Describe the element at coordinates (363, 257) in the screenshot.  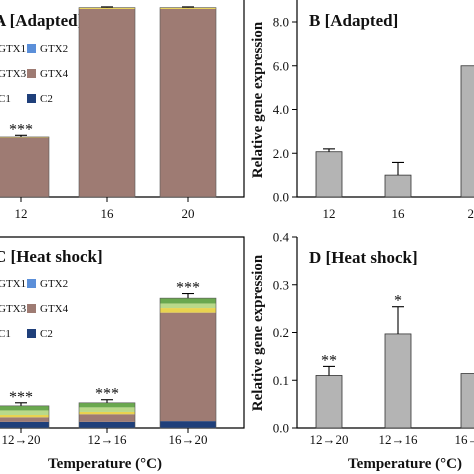
I see `panel-d-title: D [Heat shock]` at that location.